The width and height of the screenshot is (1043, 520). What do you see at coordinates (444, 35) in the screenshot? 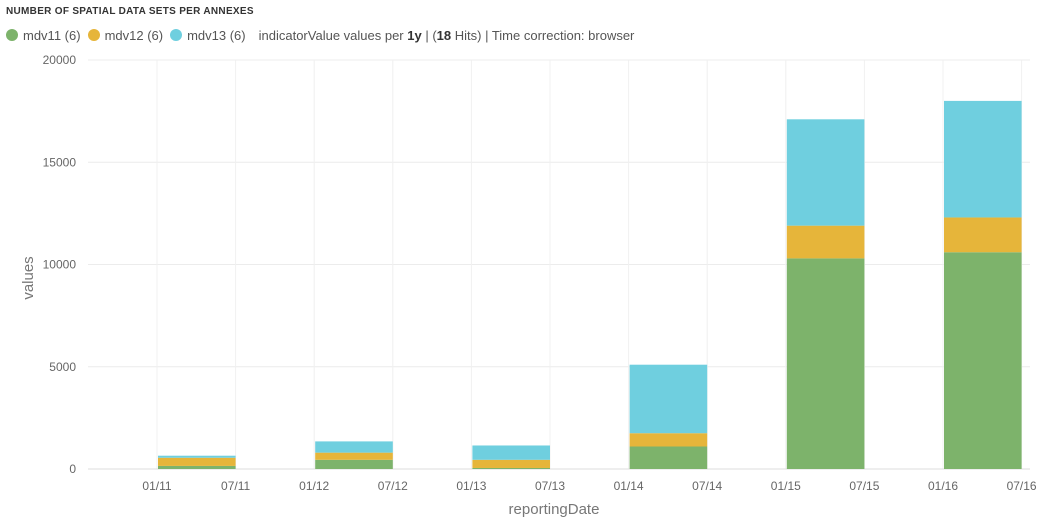
I see `info-hits: 18` at bounding box center [444, 35].